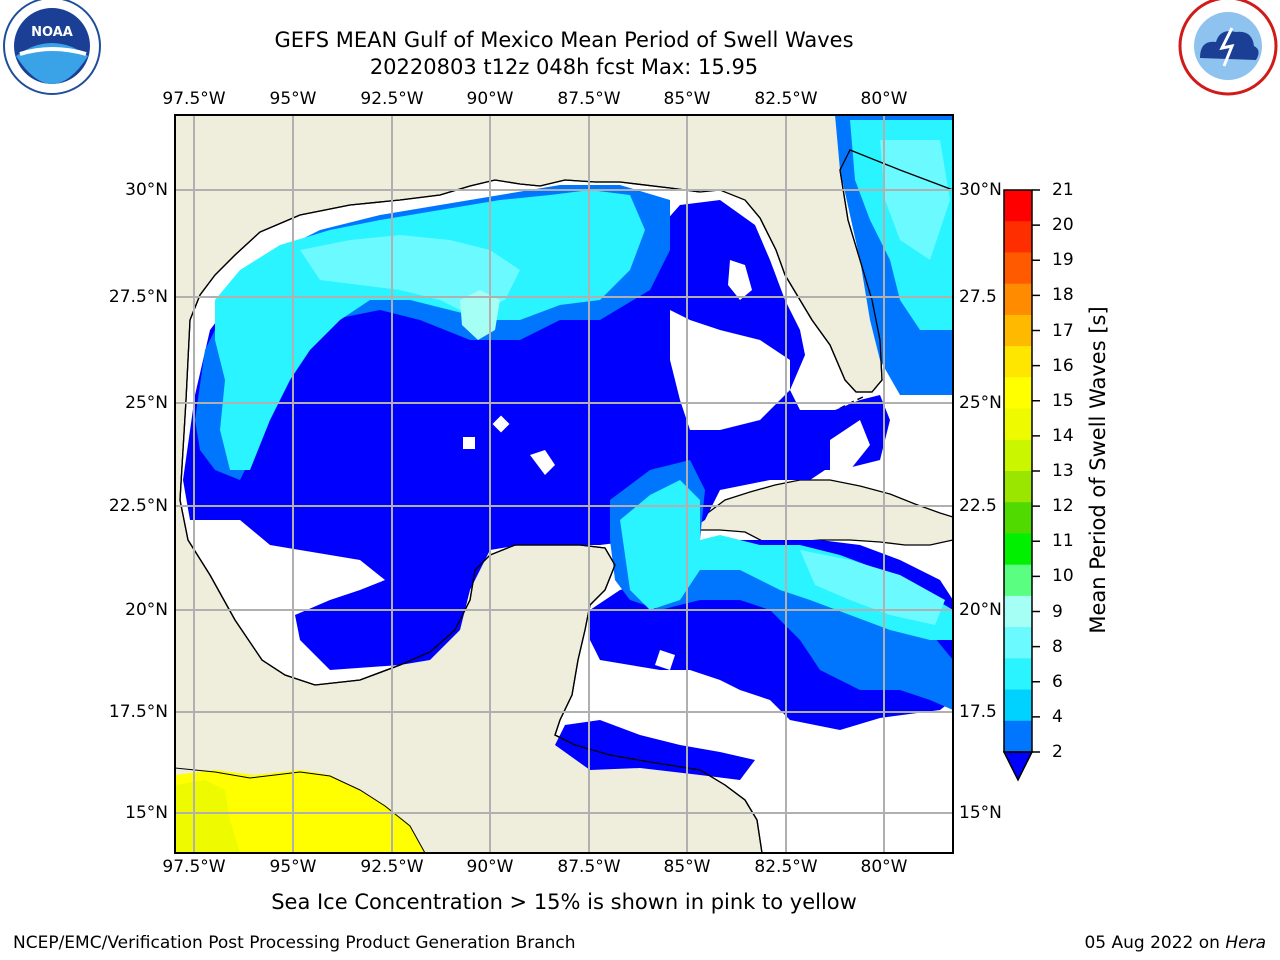 The height and width of the screenshot is (960, 1280). What do you see at coordinates (1057, 716) in the screenshot?
I see `colorbar-tick-label: 4` at bounding box center [1057, 716].